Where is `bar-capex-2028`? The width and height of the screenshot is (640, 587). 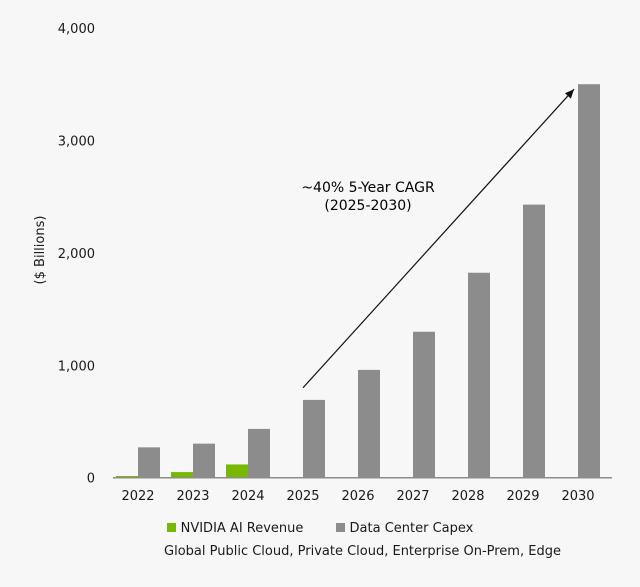
bar-capex-2028 is located at coordinates (479, 375).